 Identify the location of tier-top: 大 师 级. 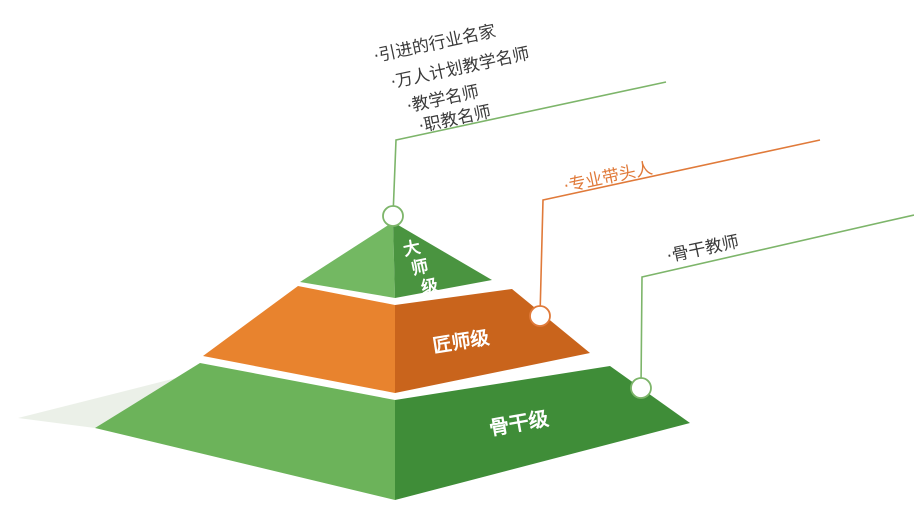
(396, 260).